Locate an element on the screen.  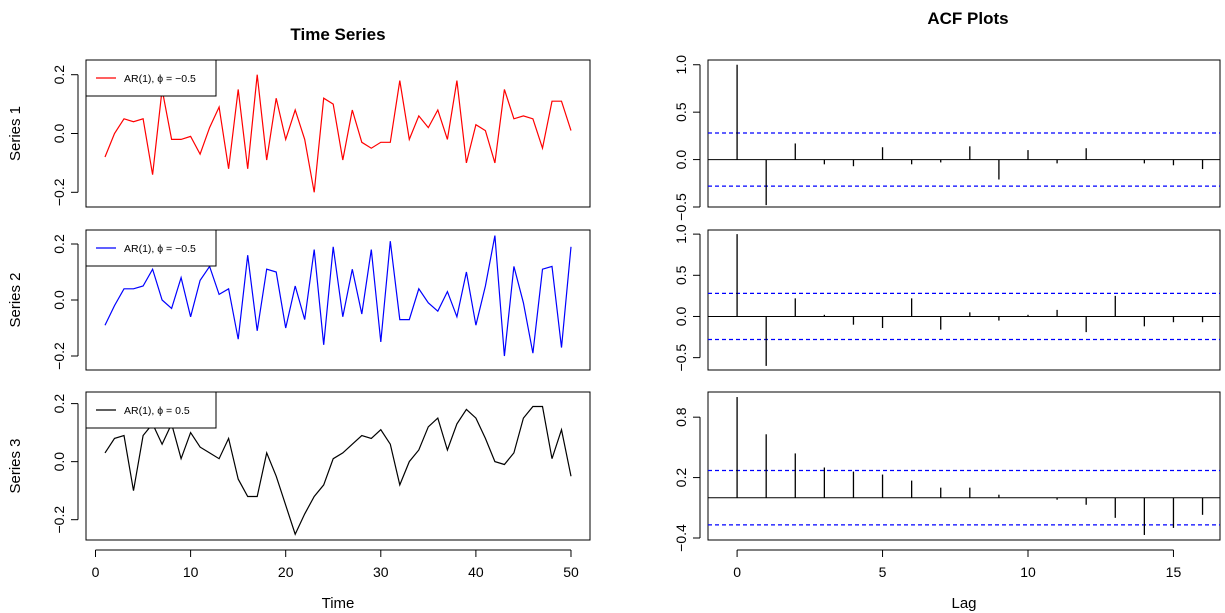
x-tick-label: 40 is located at coordinates (476, 572).